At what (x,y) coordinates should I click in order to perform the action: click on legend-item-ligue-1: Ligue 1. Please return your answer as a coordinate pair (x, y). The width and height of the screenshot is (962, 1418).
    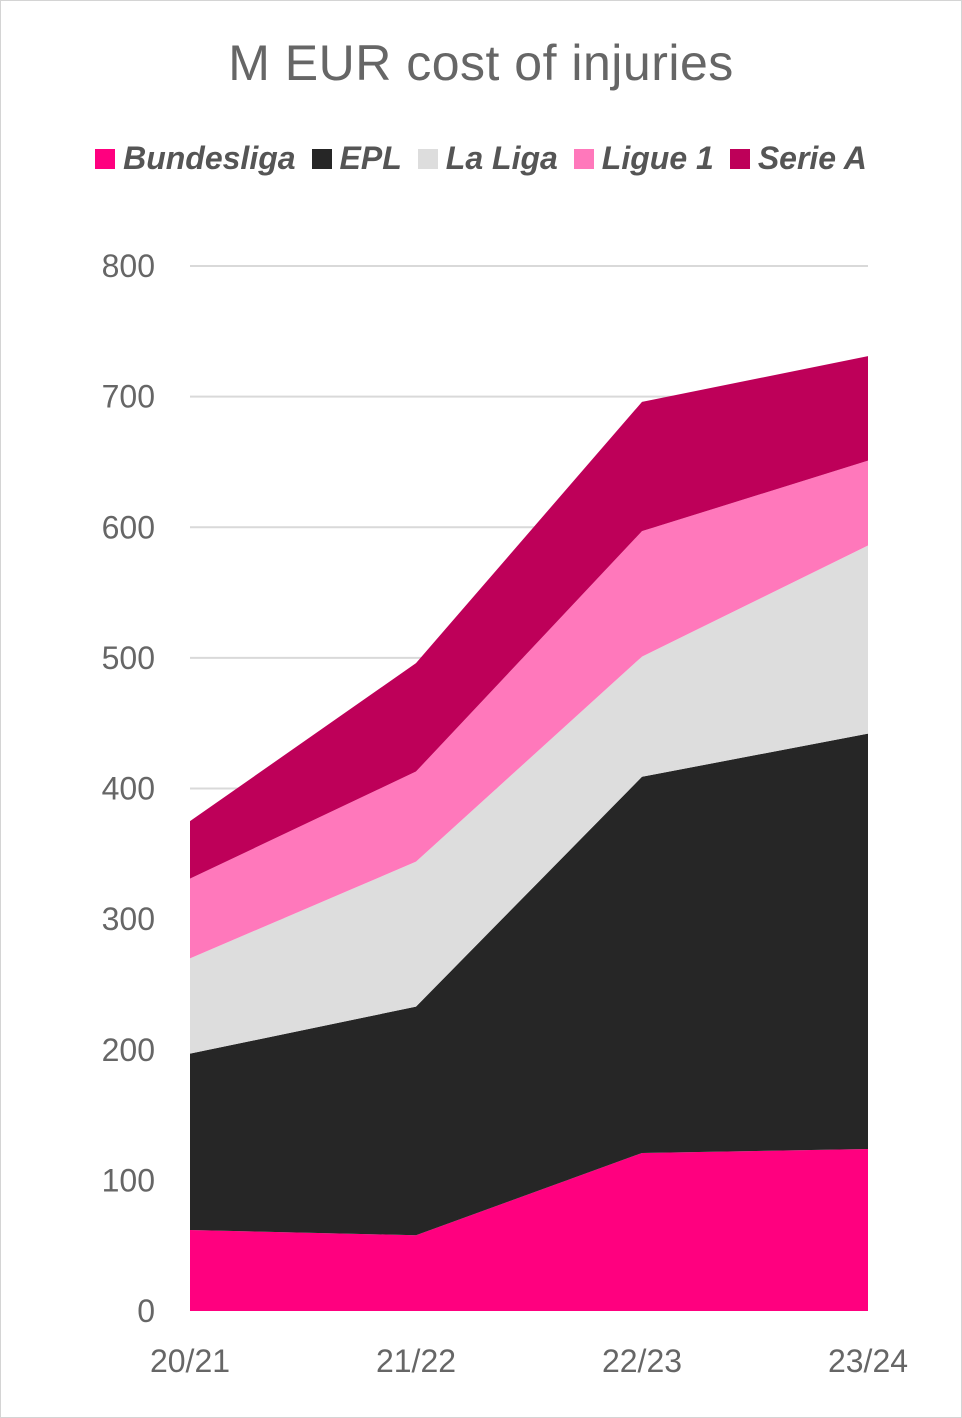
    Looking at the image, I should click on (643, 158).